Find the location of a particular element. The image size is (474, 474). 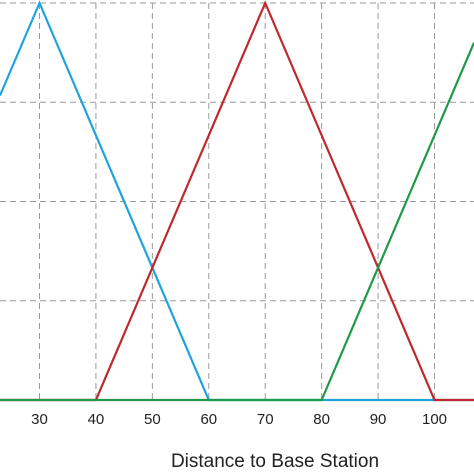

x-axis-label: Distance to Base Station is located at coordinates (275, 461).